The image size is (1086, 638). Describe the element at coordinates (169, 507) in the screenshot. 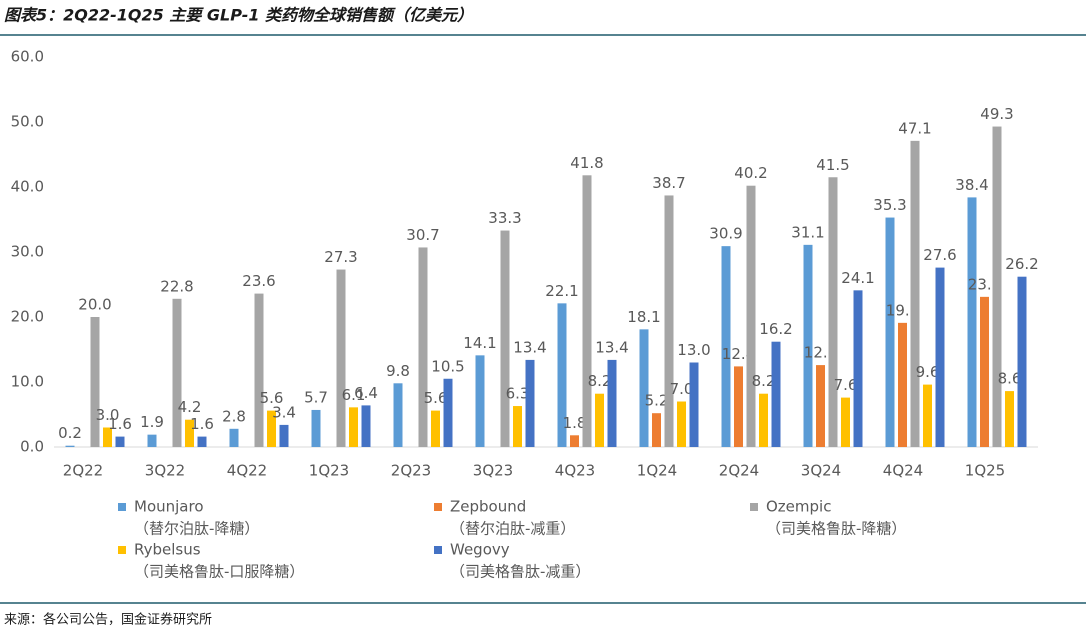

I see `legend-label: Mounjaro` at that location.